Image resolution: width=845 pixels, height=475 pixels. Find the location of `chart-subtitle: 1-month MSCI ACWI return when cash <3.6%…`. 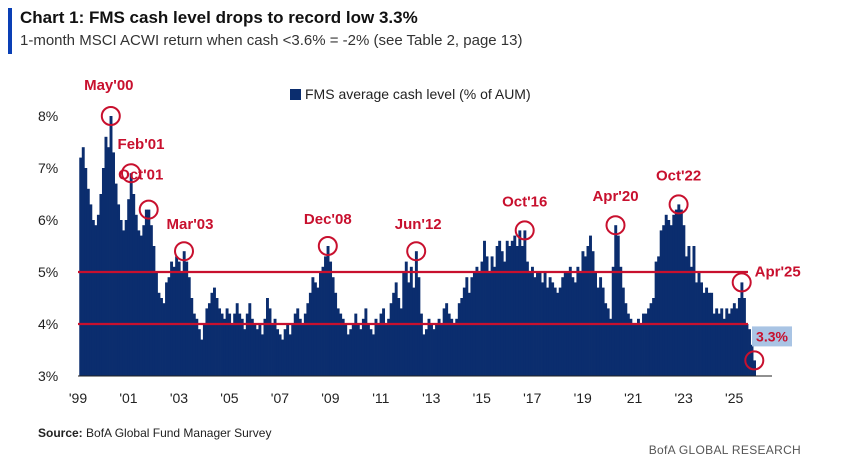

chart-subtitle: 1-month MSCI ACWI return when cash <3.6%… is located at coordinates (271, 40).